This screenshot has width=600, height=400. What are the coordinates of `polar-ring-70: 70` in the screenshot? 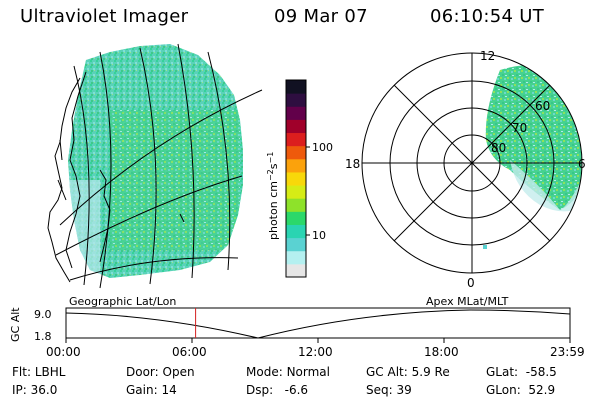 It's located at (519, 128).